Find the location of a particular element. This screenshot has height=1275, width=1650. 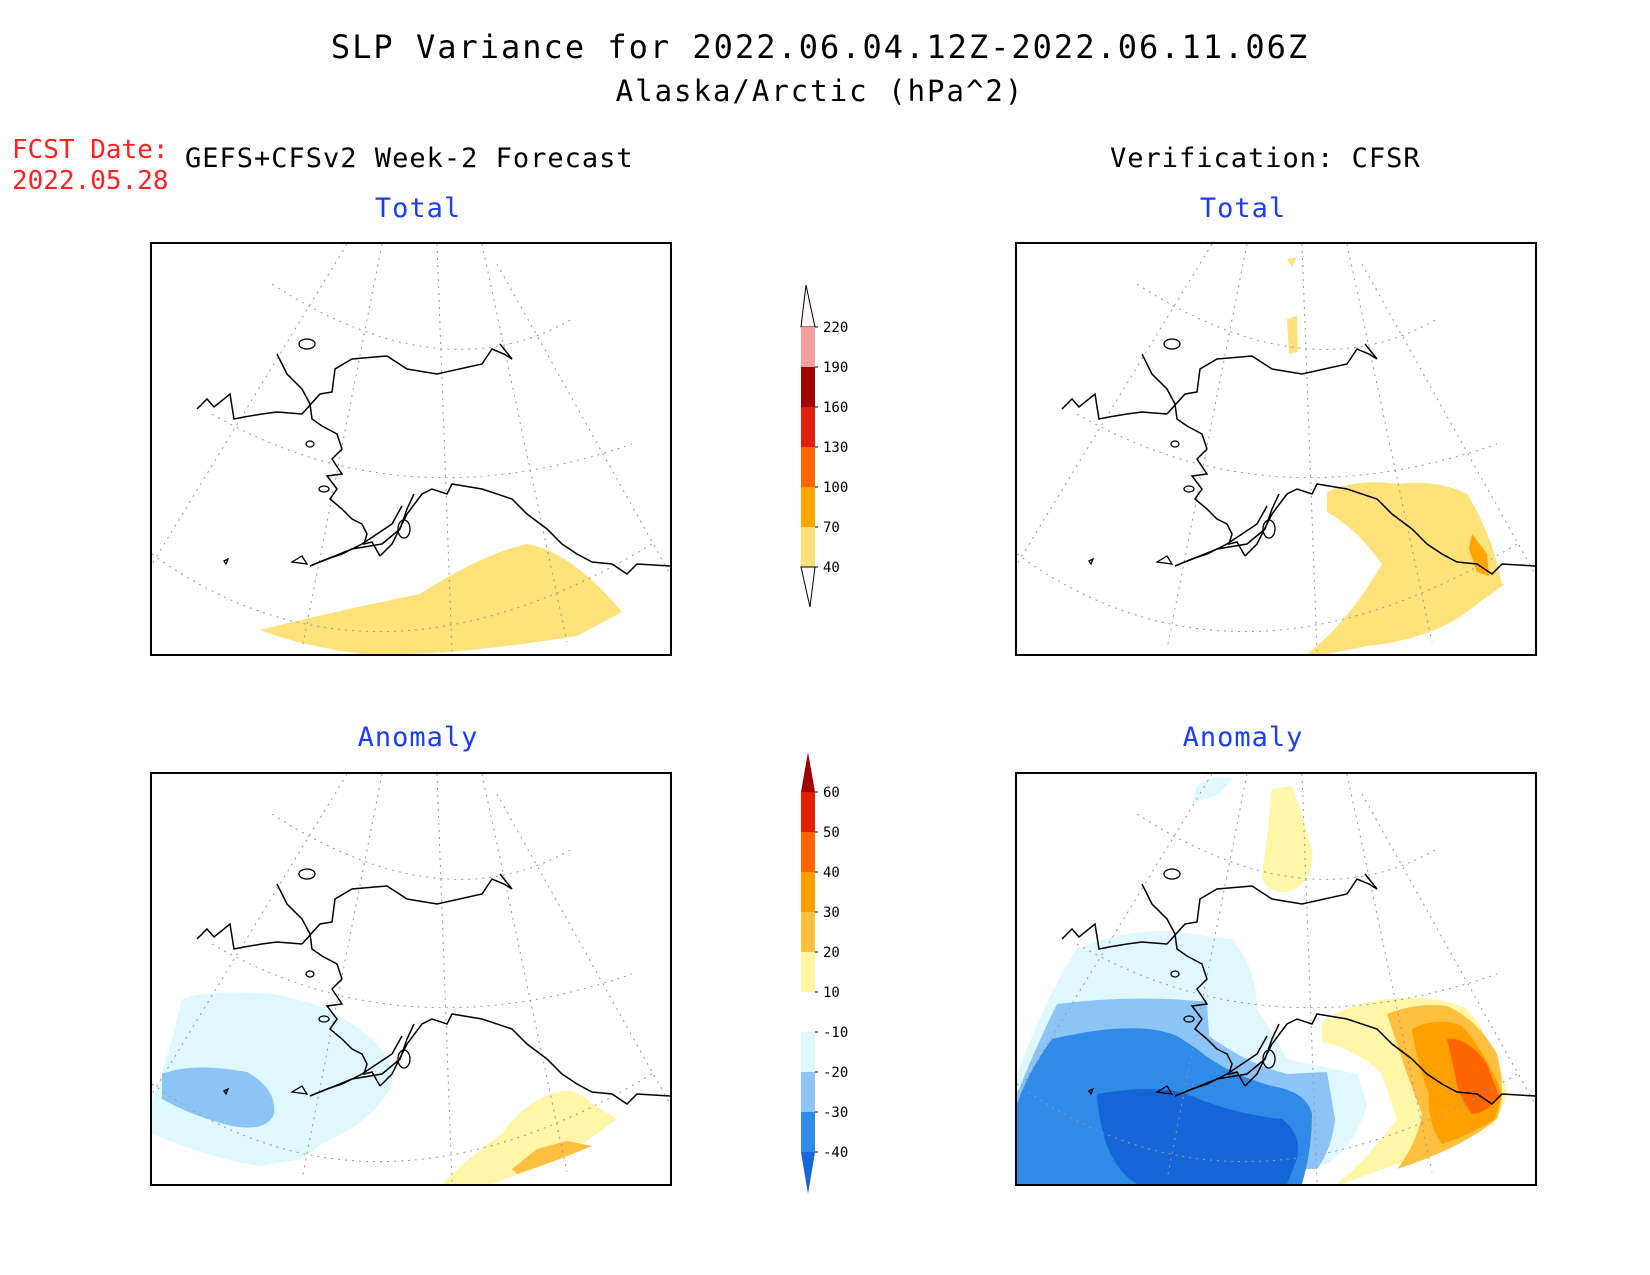

orange-variance-area is located at coordinates (1479, 555).